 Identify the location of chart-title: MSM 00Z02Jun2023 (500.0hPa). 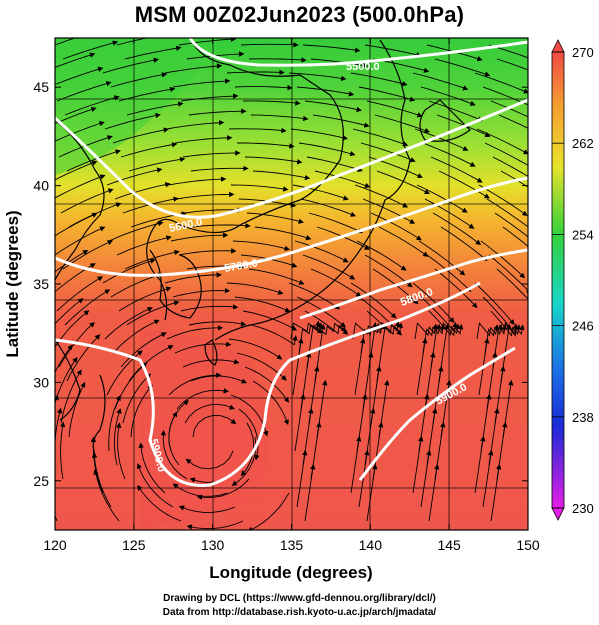
(299, 14).